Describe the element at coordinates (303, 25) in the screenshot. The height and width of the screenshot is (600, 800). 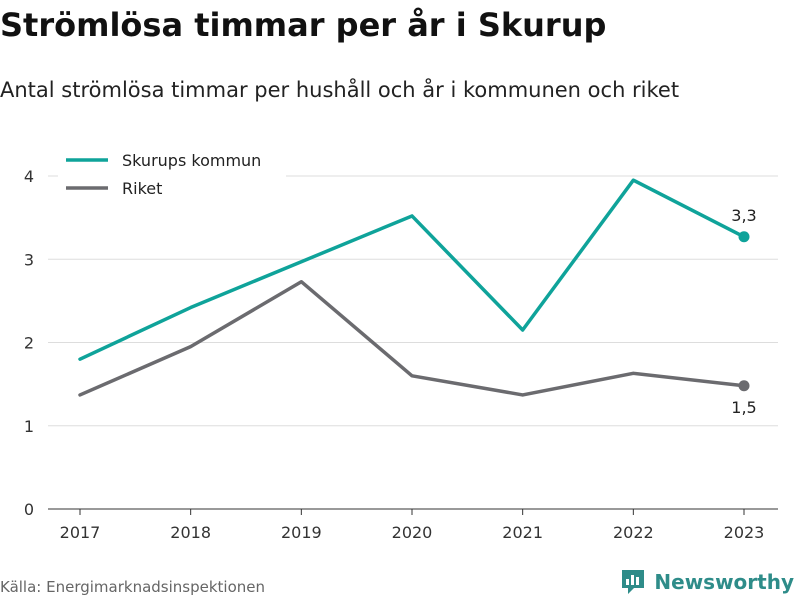
I see `chart-title: Strömlösa timmar per år i Skurup` at that location.